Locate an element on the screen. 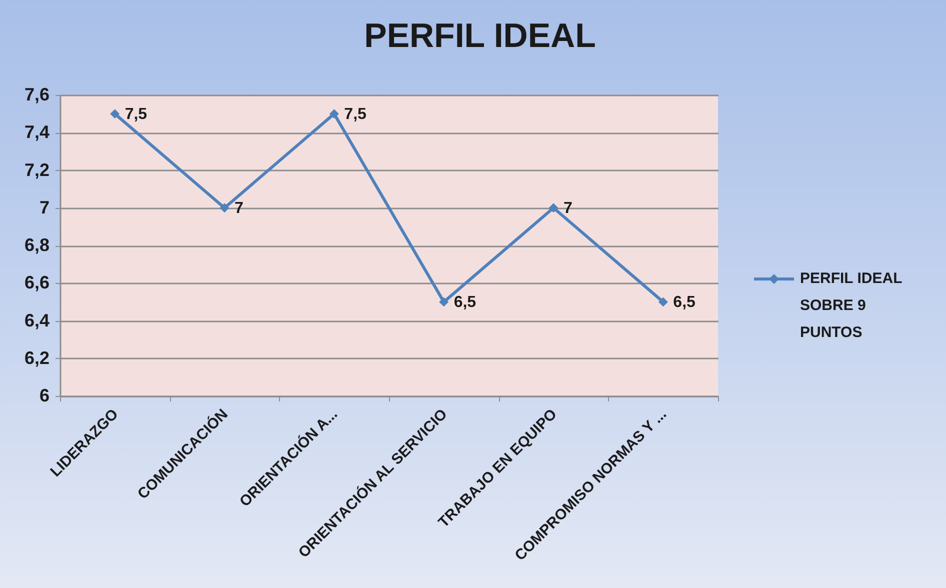  y-tick-label: 6,8 is located at coordinates (37, 245).